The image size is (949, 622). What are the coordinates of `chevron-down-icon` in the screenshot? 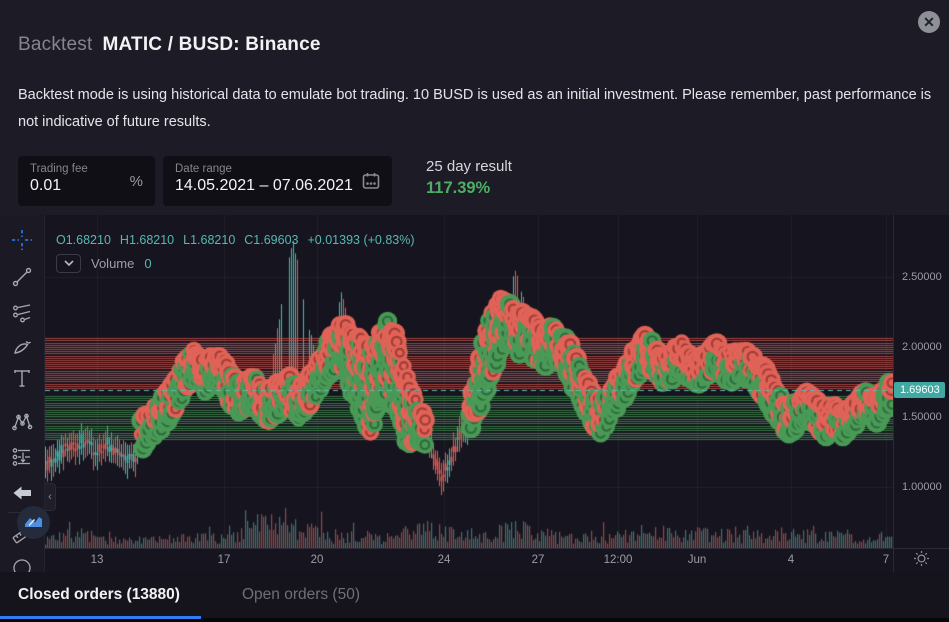 It's located at (68, 263).